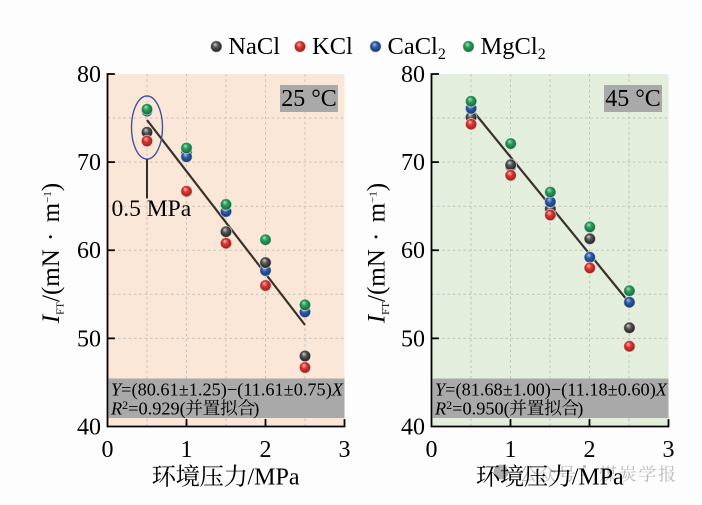  Describe the element at coordinates (152, 209) in the screenshot. I see `svg-text: 0.5 MPa` at that location.